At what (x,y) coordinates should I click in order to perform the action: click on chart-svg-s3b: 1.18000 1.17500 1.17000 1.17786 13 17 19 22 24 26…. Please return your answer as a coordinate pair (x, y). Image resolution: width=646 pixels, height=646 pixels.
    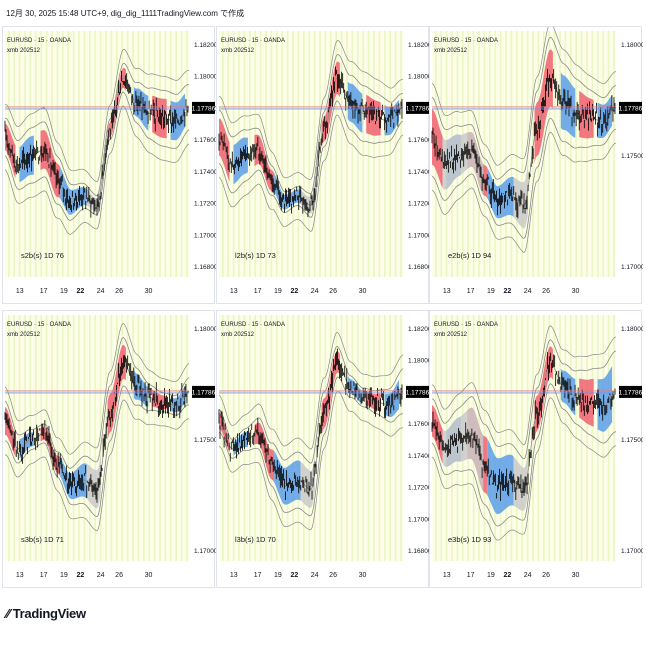
    Looking at the image, I should click on (109, 450).